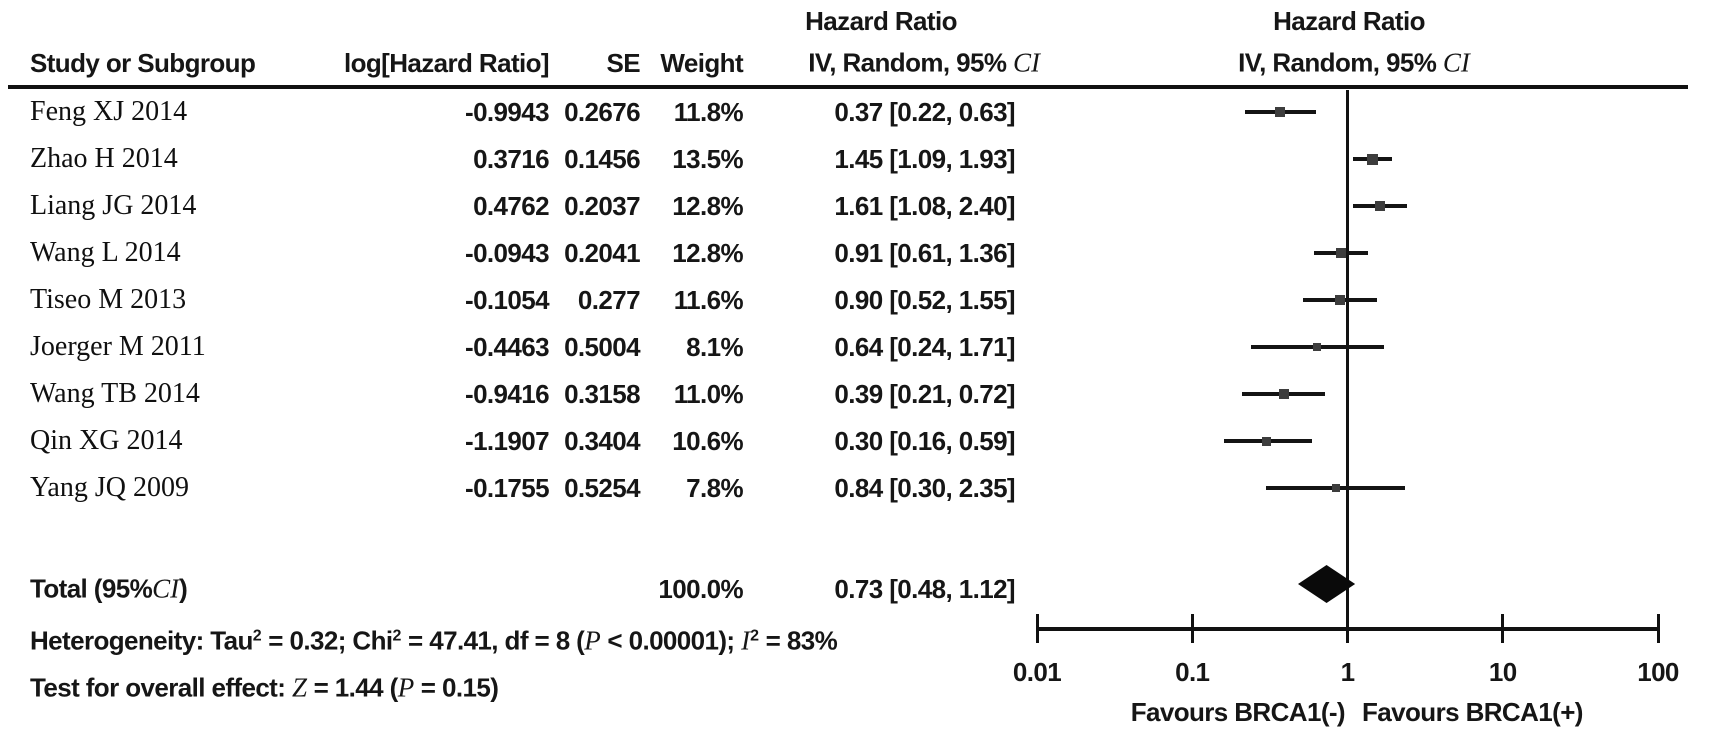 This screenshot has height=742, width=1713. What do you see at coordinates (104, 158) in the screenshot?
I see `study-label: Zhao H 2014` at bounding box center [104, 158].